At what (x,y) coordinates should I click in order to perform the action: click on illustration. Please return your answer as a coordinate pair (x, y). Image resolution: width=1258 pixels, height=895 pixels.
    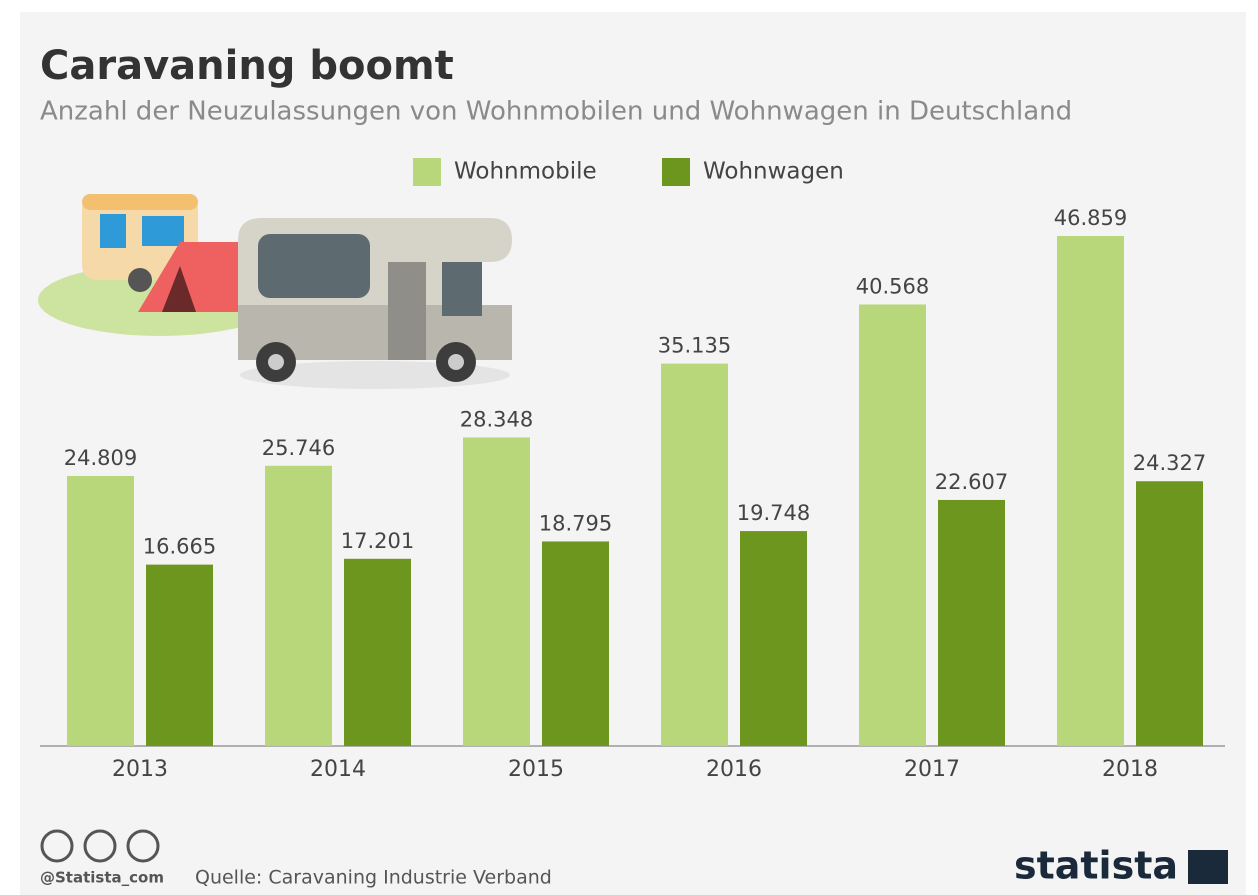
    Looking at the image, I should click on (275, 291).